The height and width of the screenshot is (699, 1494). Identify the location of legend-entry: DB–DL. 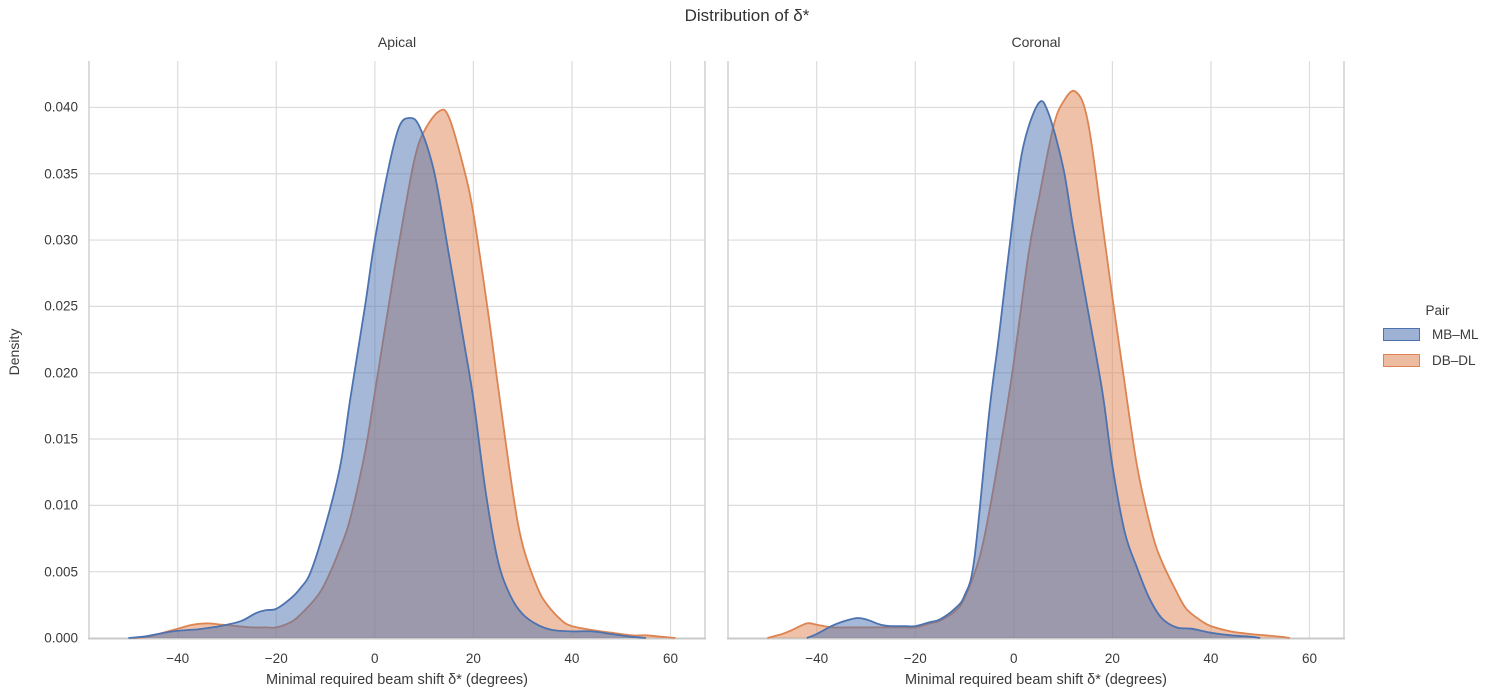
(1438, 360).